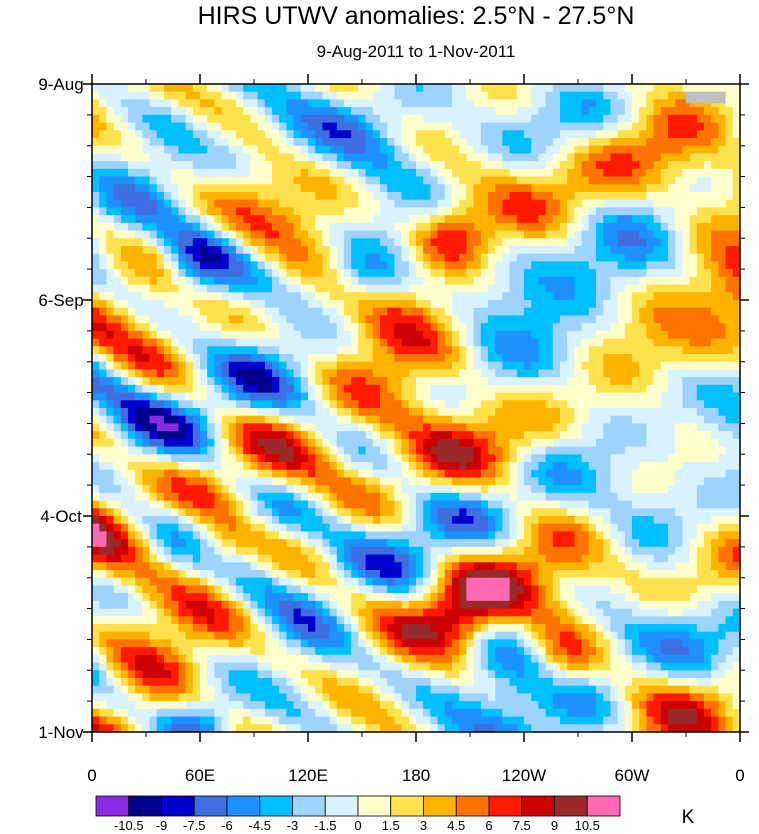 The height and width of the screenshot is (834, 759). Describe the element at coordinates (416, 51) in the screenshot. I see `chart-subtitle: 9-Aug-2011 to 1-Nov-2011` at that location.